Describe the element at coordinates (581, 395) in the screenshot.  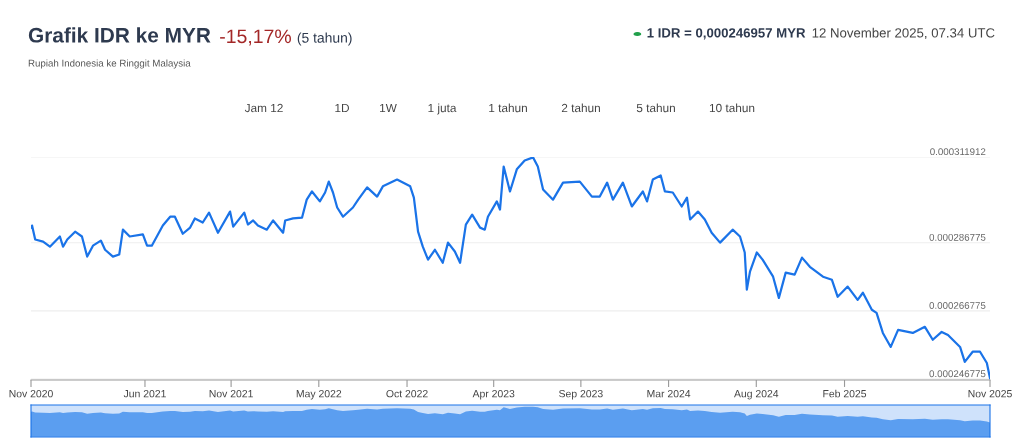
I see `x-tick-label: Sep 2023` at that location.